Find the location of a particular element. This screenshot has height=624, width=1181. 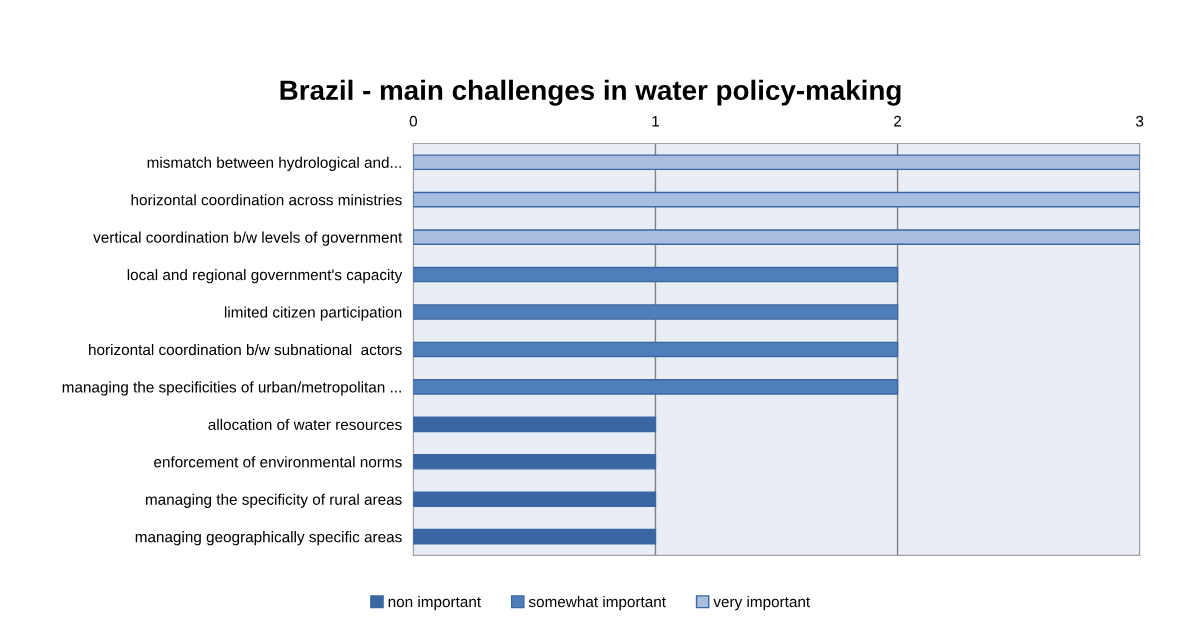

y-tick-label: enforcement of environmental norms is located at coordinates (278, 462).